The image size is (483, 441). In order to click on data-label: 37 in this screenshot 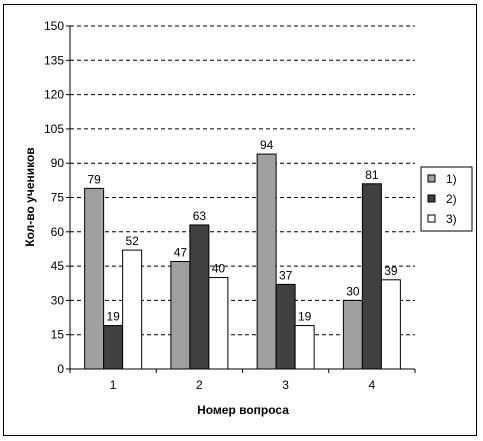, I will do `click(286, 275)`.